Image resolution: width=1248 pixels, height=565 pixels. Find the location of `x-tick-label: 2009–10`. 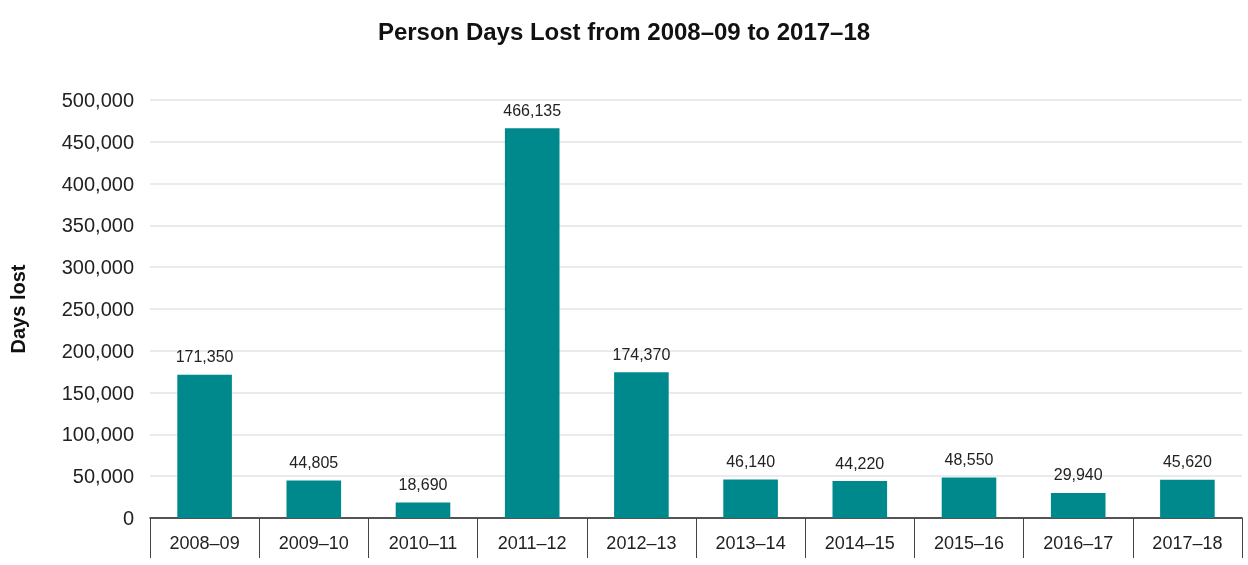

x-tick-label: 2009–10 is located at coordinates (313, 543).